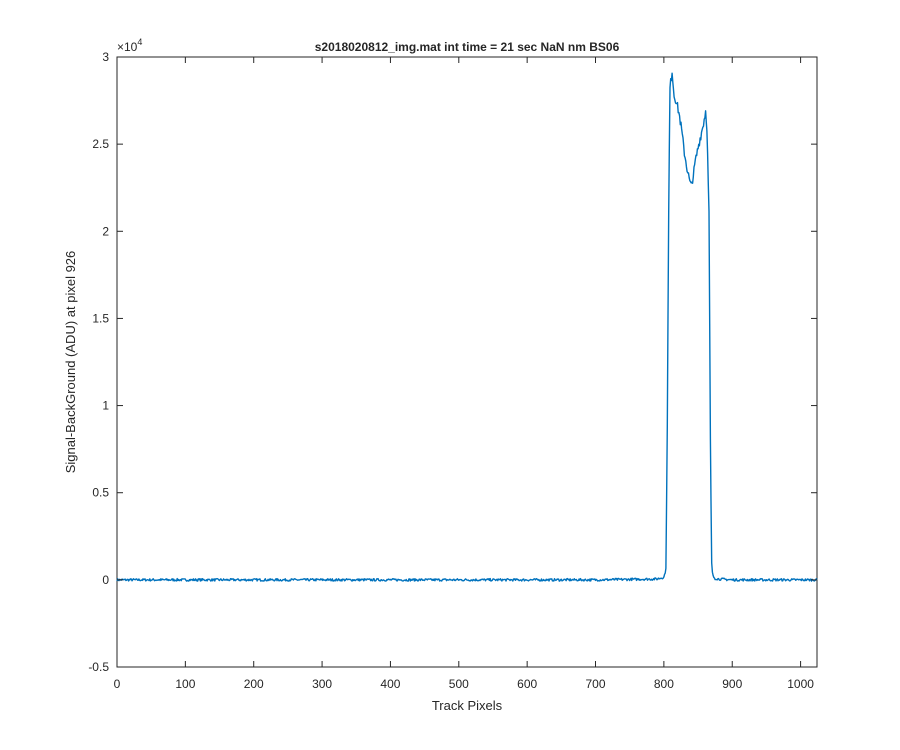  What do you see at coordinates (664, 684) in the screenshot?
I see `x-tick-label: 800` at bounding box center [664, 684].